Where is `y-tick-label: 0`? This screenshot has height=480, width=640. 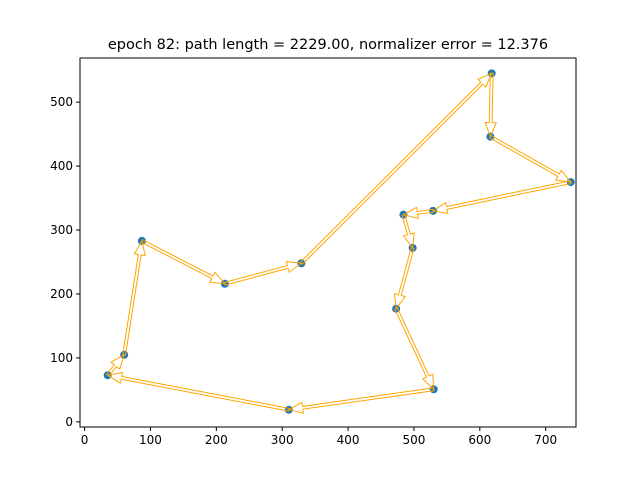 y-tick-label: 0 is located at coordinates (69, 422).